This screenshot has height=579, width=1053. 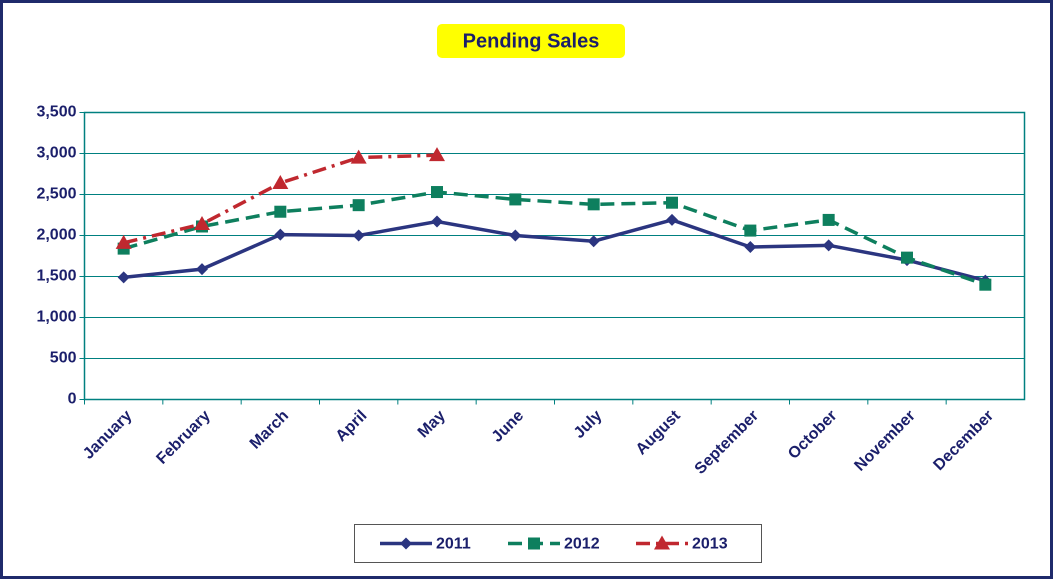 What do you see at coordinates (582, 544) in the screenshot?
I see `legend-label: 2012` at bounding box center [582, 544].